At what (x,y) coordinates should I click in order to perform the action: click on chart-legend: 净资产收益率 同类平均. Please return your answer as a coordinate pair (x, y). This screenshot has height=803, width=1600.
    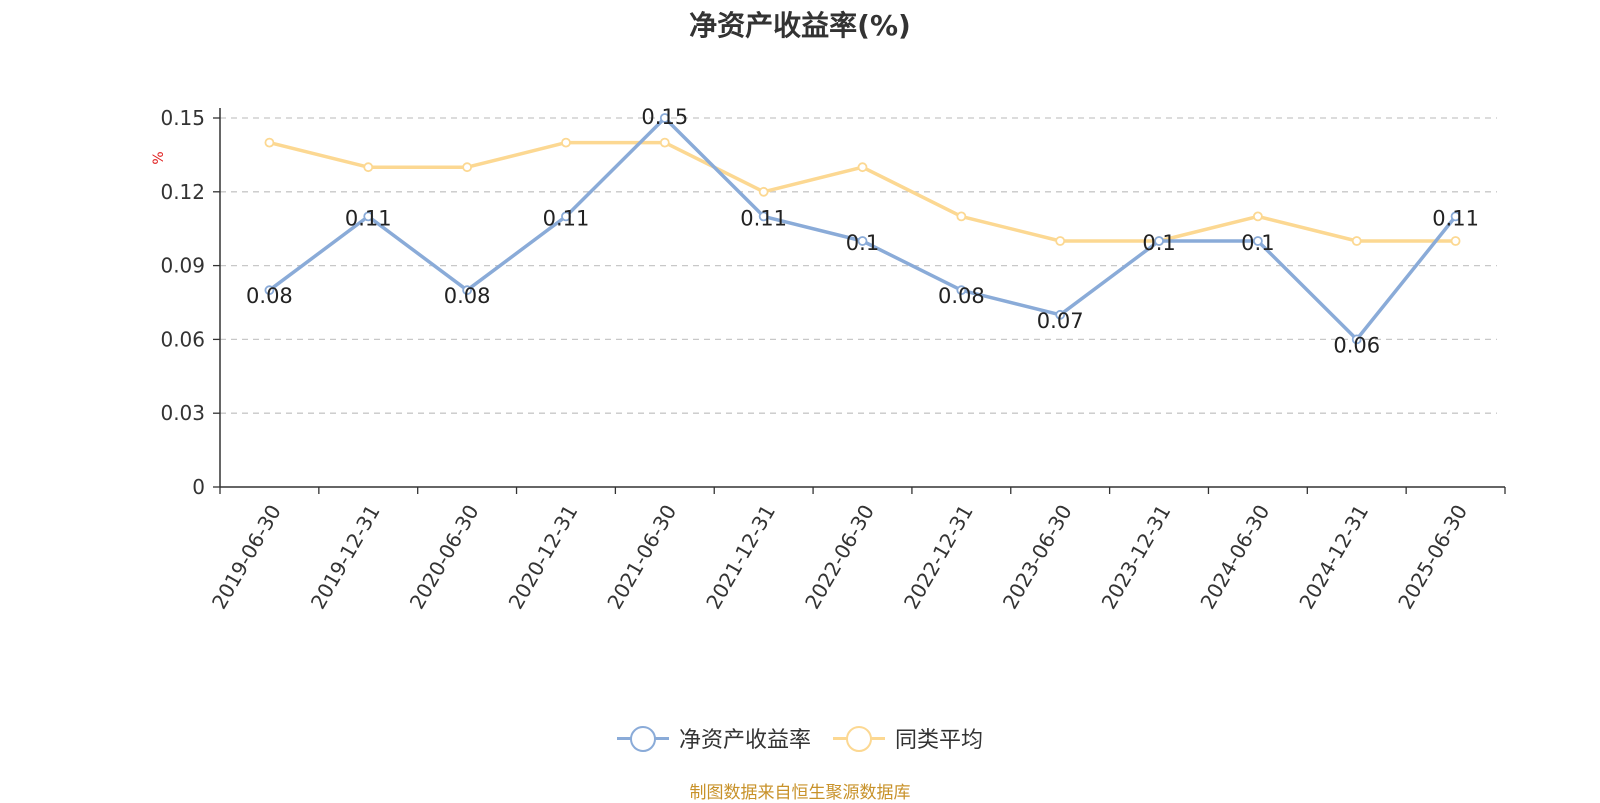
    Looking at the image, I should click on (800, 738).